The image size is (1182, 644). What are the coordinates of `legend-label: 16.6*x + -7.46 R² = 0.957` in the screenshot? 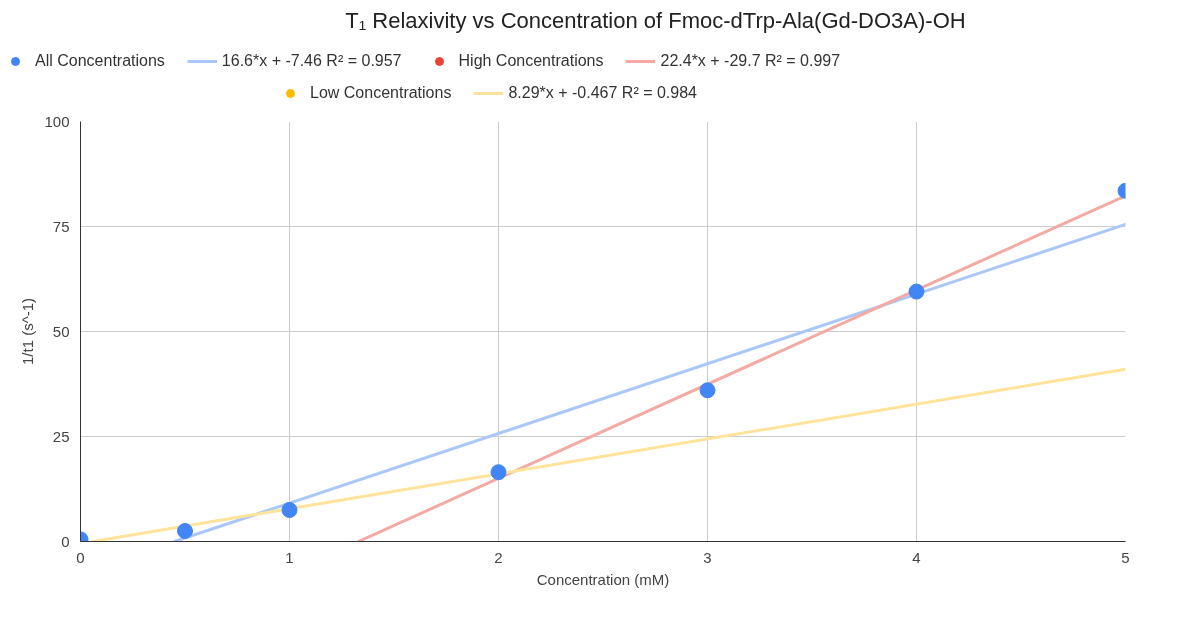 It's located at (311, 61).